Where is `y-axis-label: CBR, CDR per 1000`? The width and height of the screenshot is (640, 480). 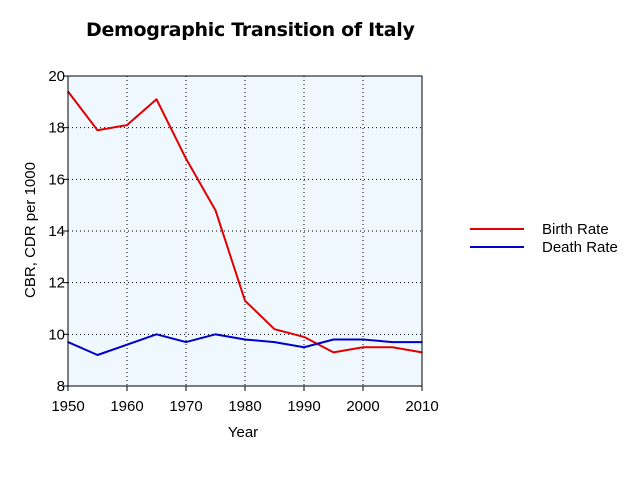
y-axis-label: CBR, CDR per 1000 is located at coordinates (30, 230).